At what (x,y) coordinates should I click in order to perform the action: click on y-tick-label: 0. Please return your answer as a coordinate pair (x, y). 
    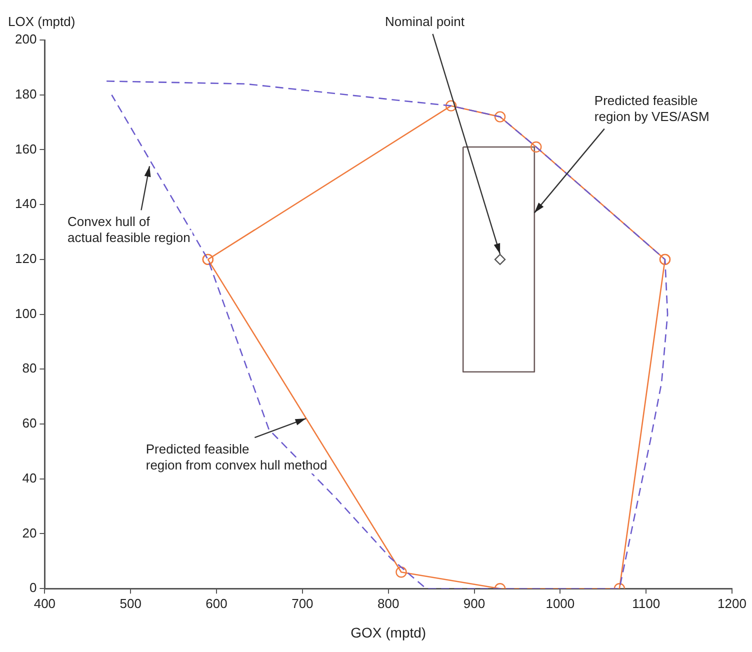
    Looking at the image, I should click on (33, 588).